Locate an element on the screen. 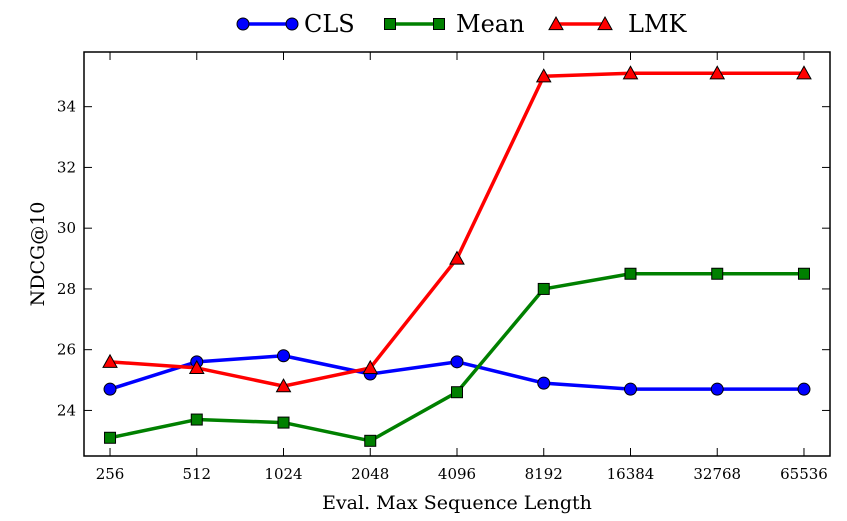  y-tick-label: 30 is located at coordinates (66, 228).